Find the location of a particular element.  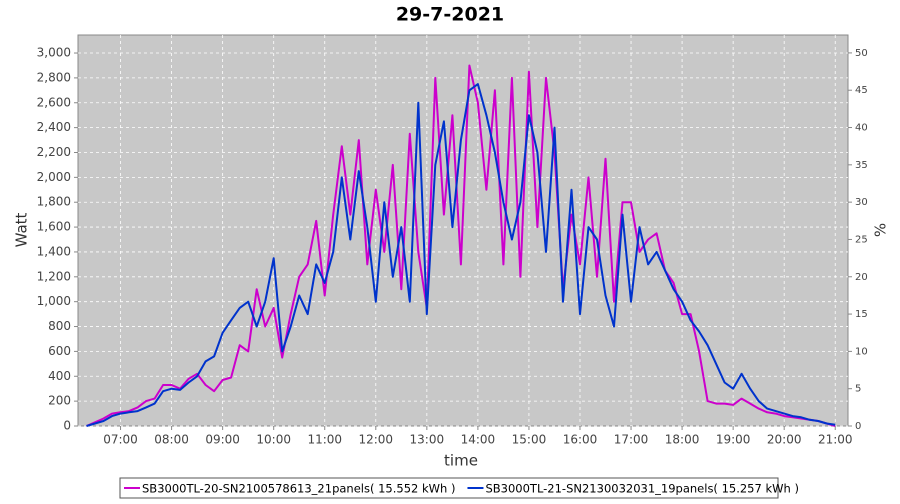

x-tick-label: 19:00 is located at coordinates (733, 440).